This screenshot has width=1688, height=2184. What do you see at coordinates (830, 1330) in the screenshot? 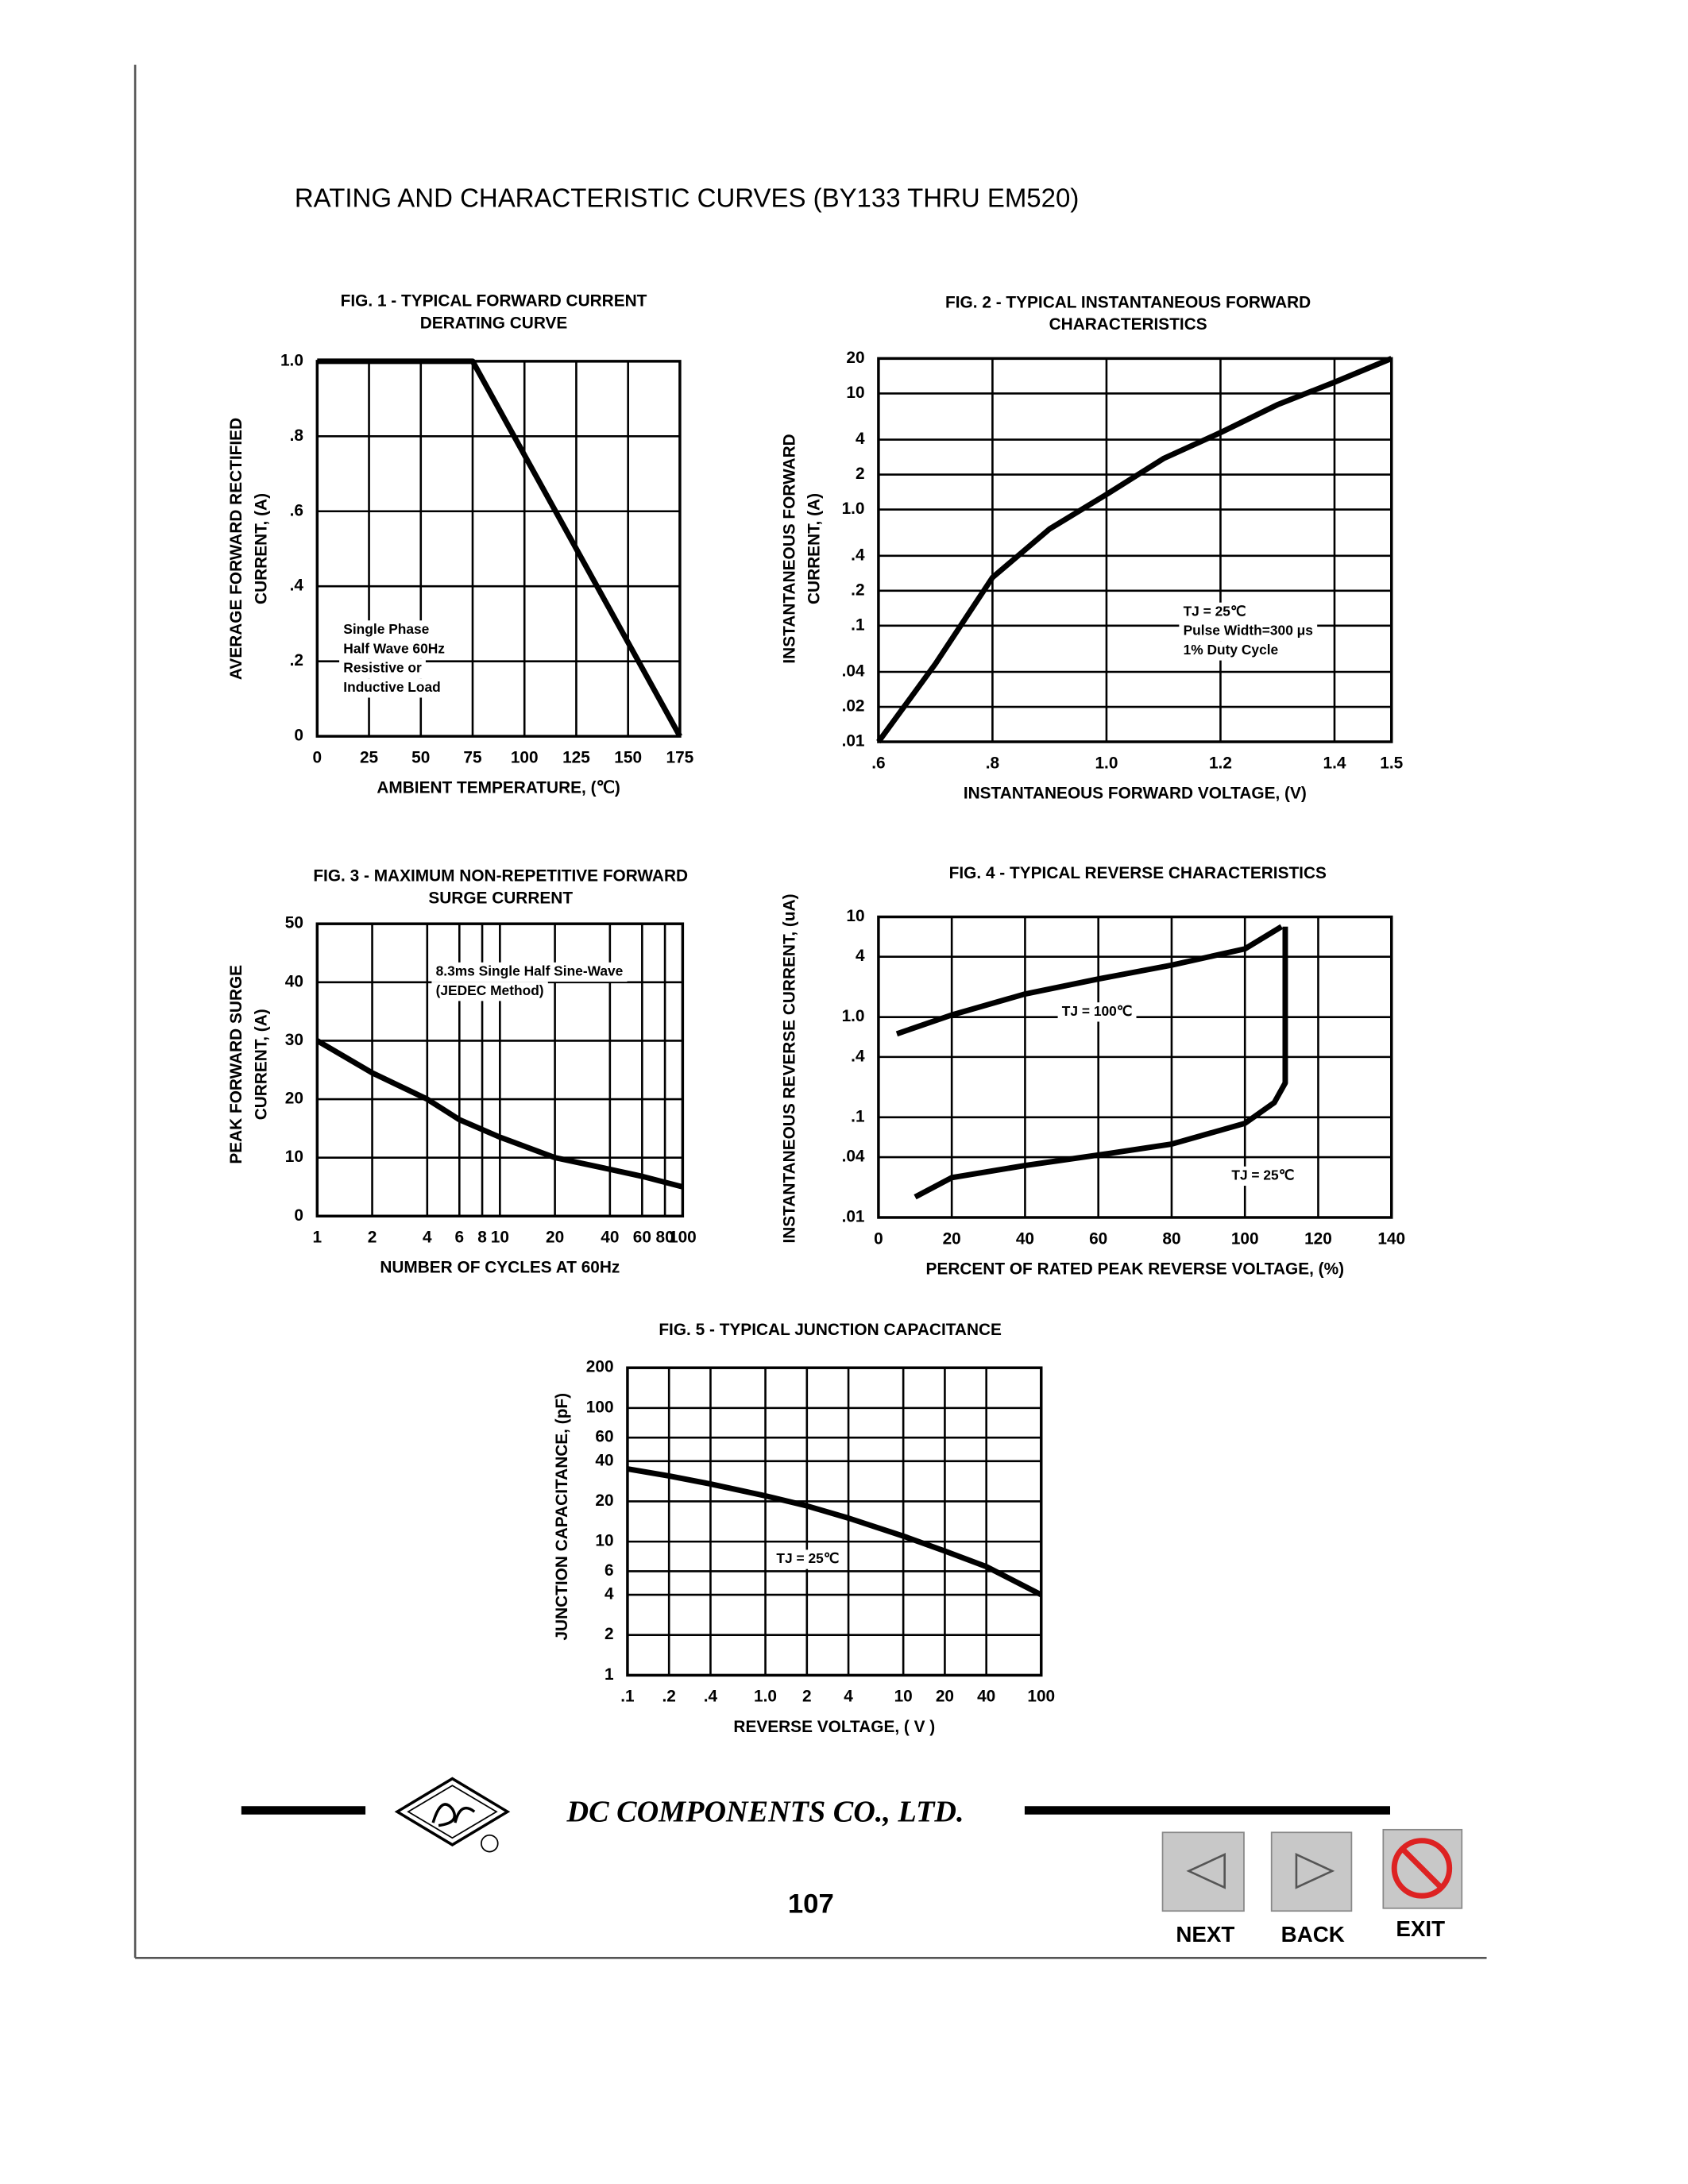
I see `chart-title: FIG. 5 - TYPICAL JUNCTION CAPACITANCE` at bounding box center [830, 1330].